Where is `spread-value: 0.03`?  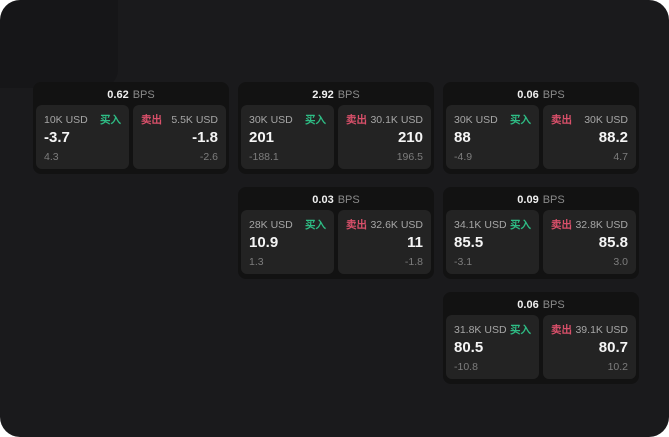 spread-value: 0.03 is located at coordinates (323, 199).